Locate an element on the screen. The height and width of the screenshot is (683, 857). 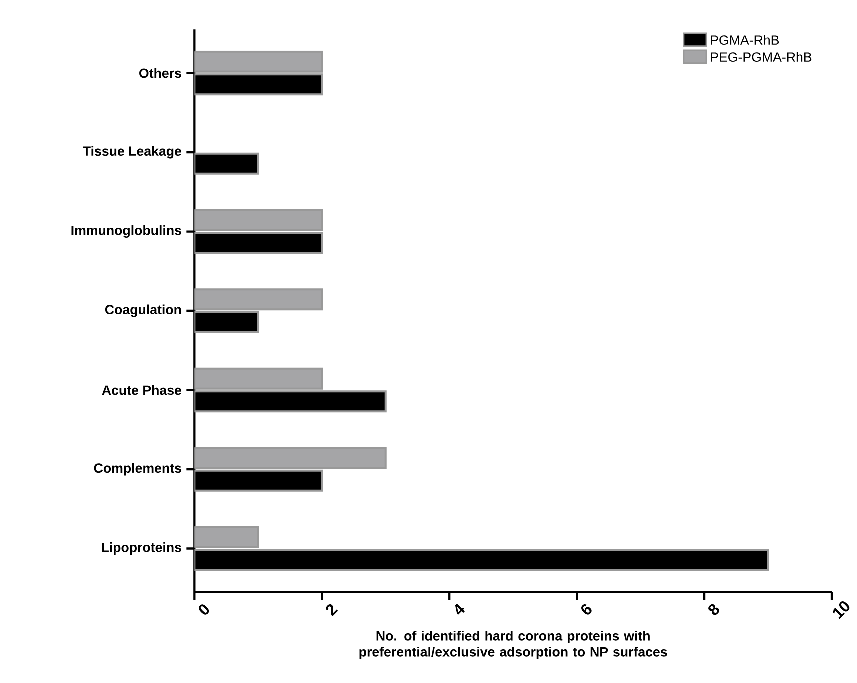
x-tick-label: 10 is located at coordinates (841, 611).